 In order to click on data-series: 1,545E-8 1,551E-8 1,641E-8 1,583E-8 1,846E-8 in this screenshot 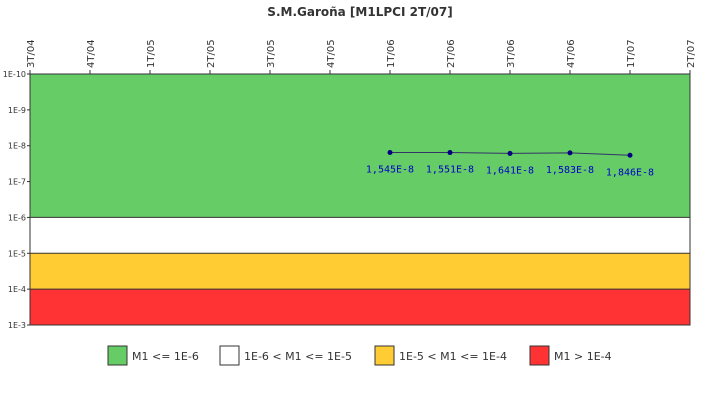, I will do `click(510, 163)`.